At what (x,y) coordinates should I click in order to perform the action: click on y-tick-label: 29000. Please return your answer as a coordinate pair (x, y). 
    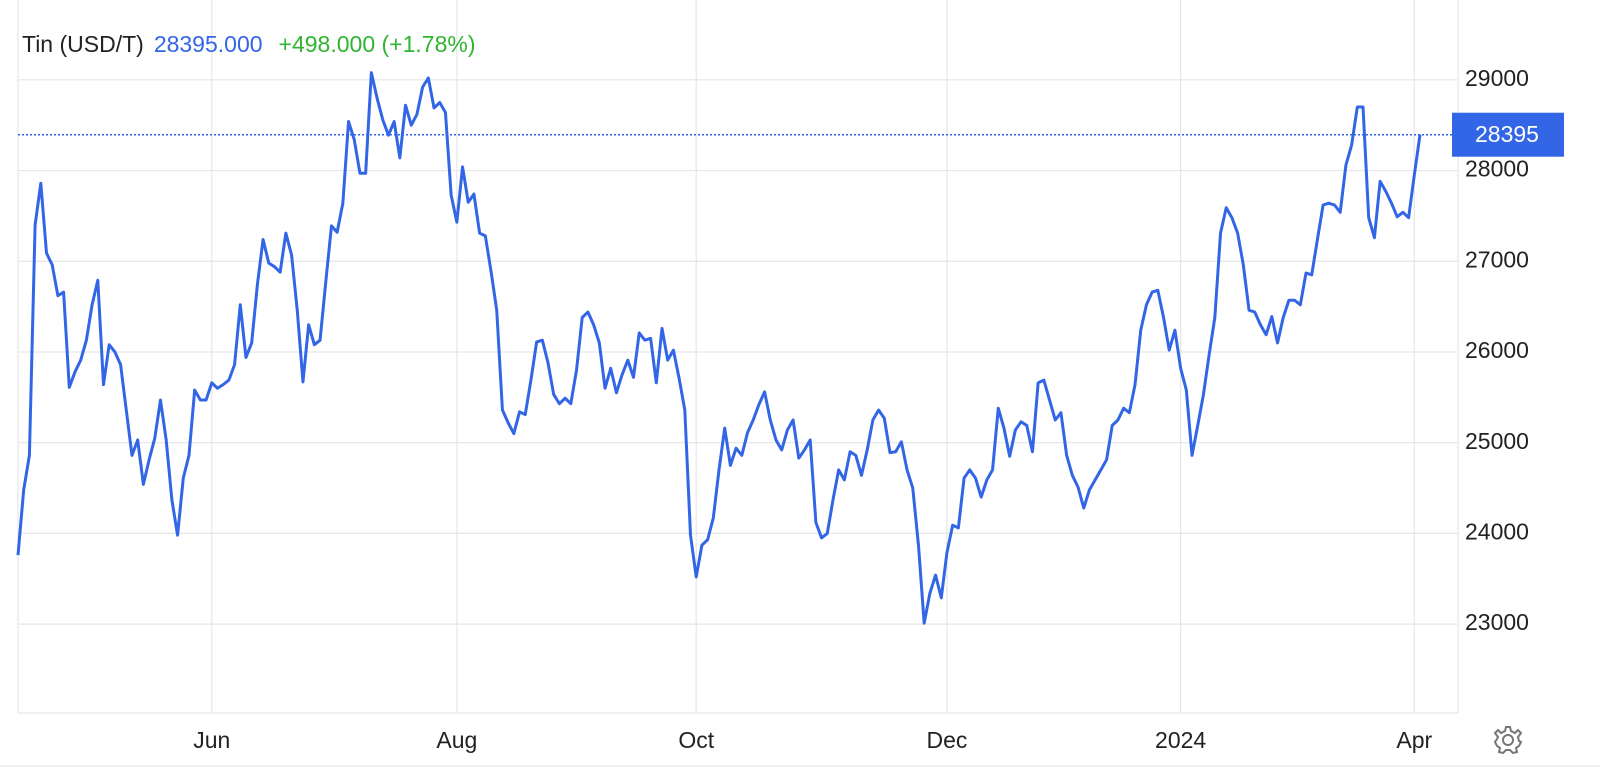
    Looking at the image, I should click on (1497, 78).